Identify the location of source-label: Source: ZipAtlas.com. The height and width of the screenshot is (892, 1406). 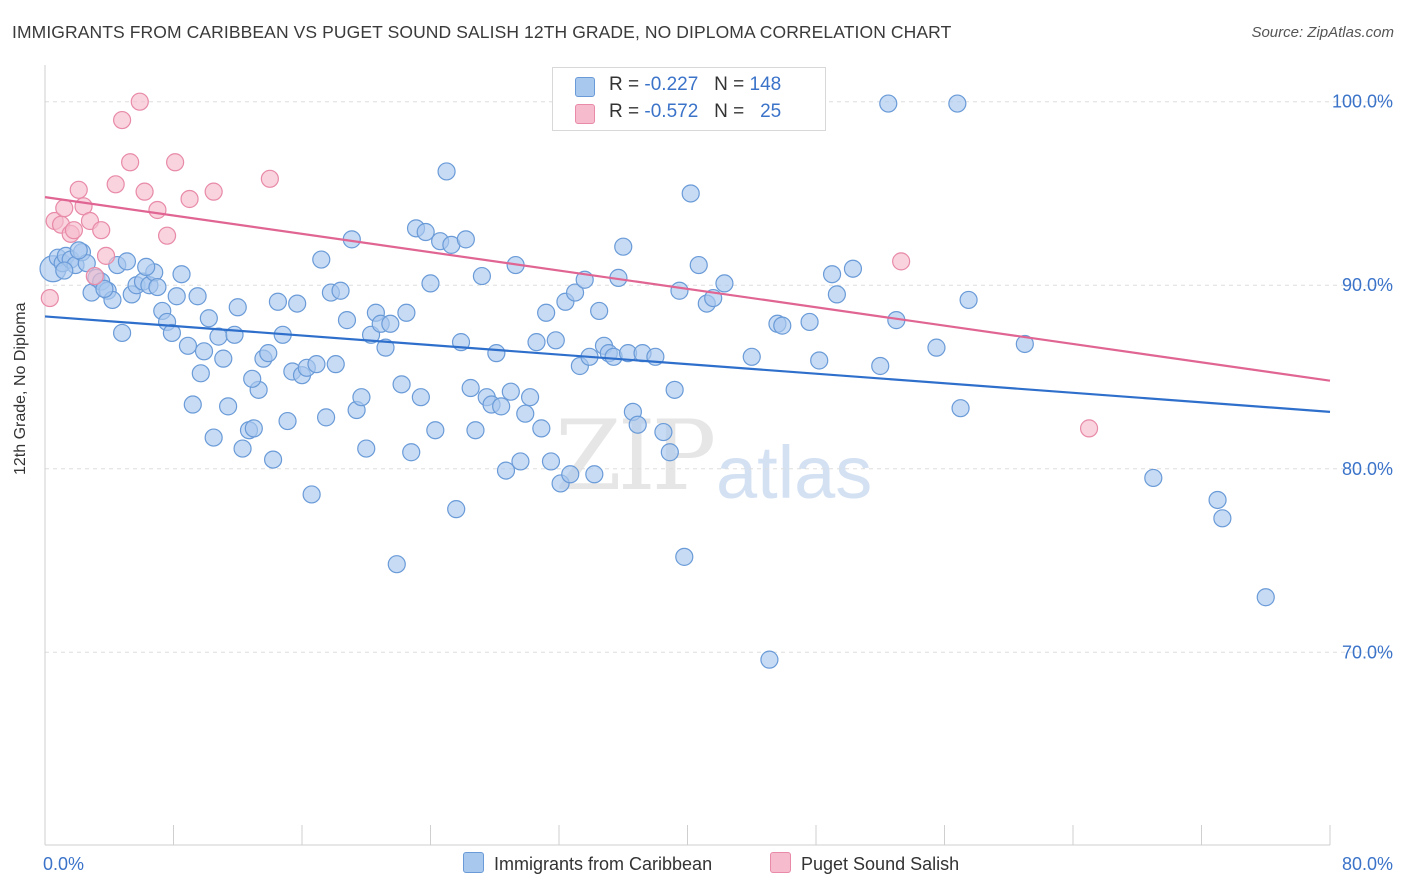
(1322, 32).